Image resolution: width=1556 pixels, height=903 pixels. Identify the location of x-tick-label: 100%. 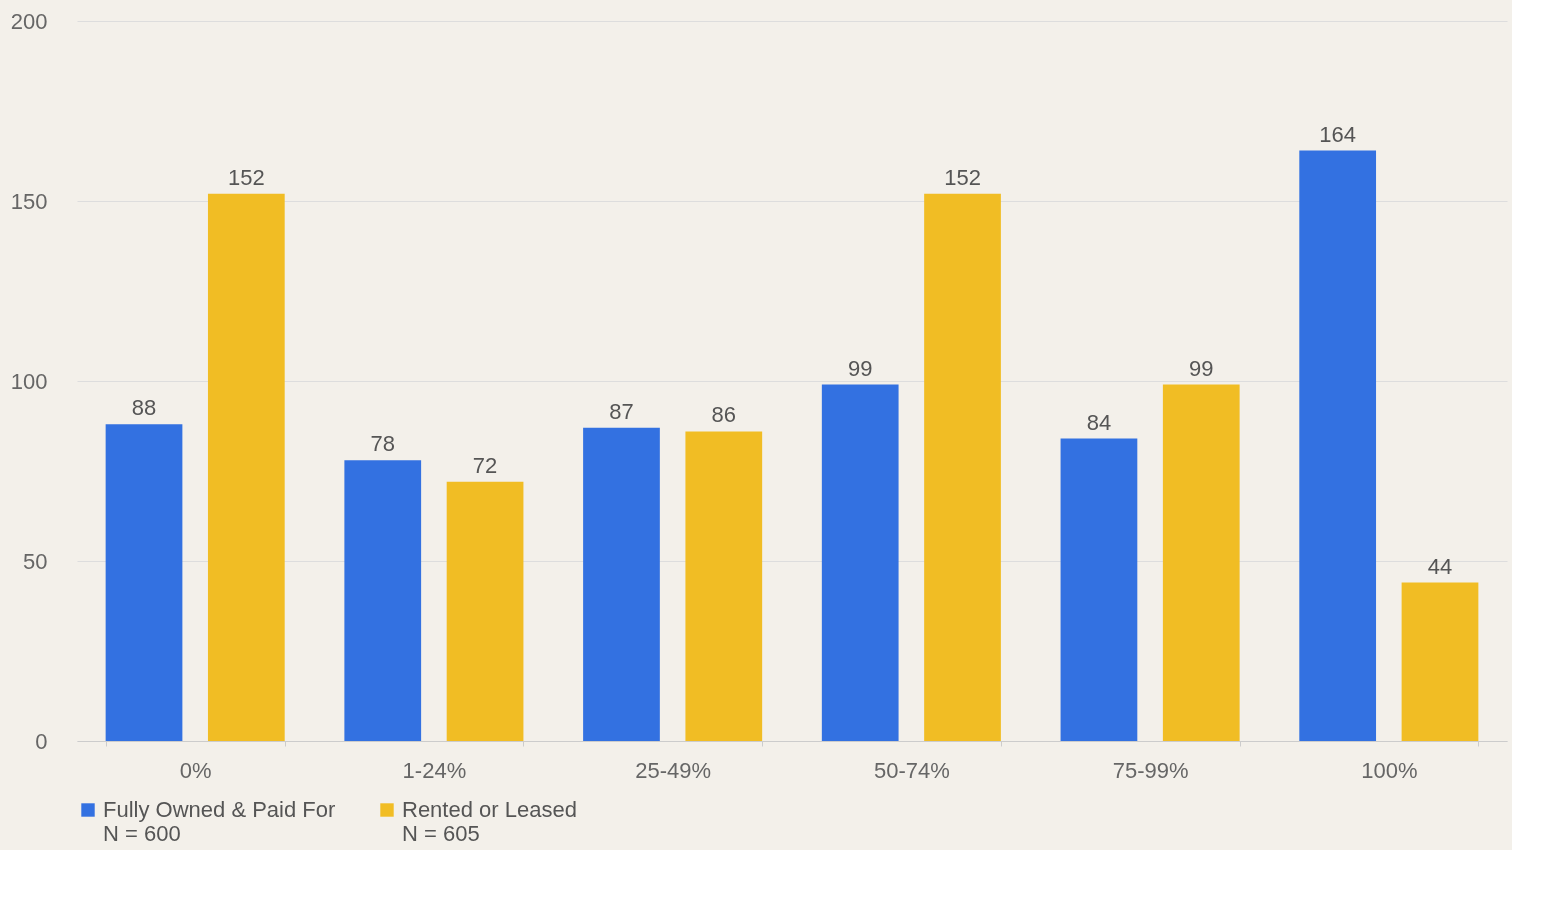
(1389, 770).